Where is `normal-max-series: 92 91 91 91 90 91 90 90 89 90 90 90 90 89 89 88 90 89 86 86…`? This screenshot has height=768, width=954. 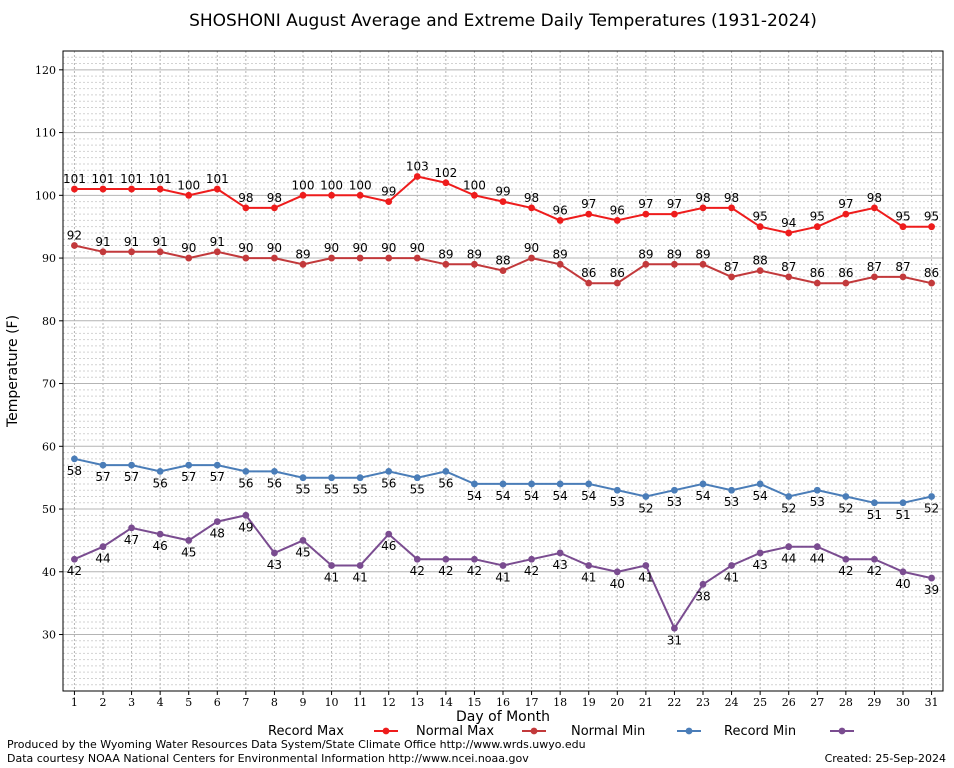
normal-max-series: 92 91 91 91 90 91 90 90 89 90 90 90 90 89 89 88 90 89 86 86… is located at coordinates (503, 258).